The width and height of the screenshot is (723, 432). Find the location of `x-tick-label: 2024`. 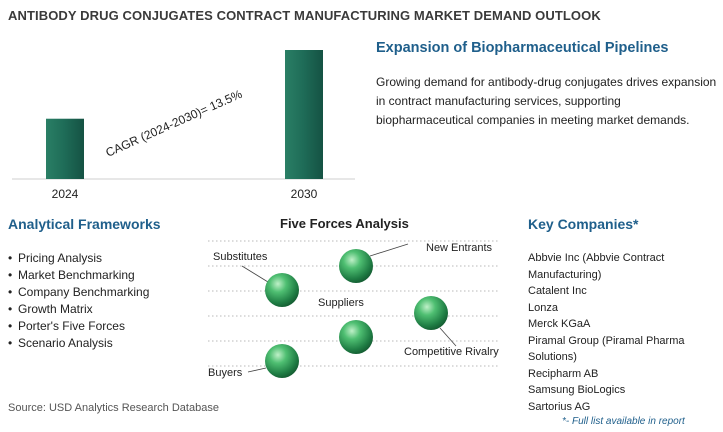

x-tick-label: 2024 is located at coordinates (65, 194).